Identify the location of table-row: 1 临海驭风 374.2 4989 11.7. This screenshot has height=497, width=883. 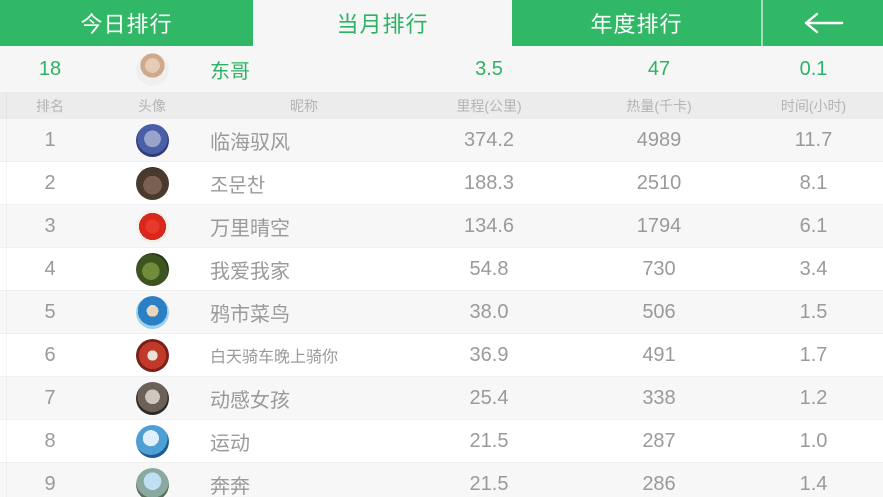
(441, 140).